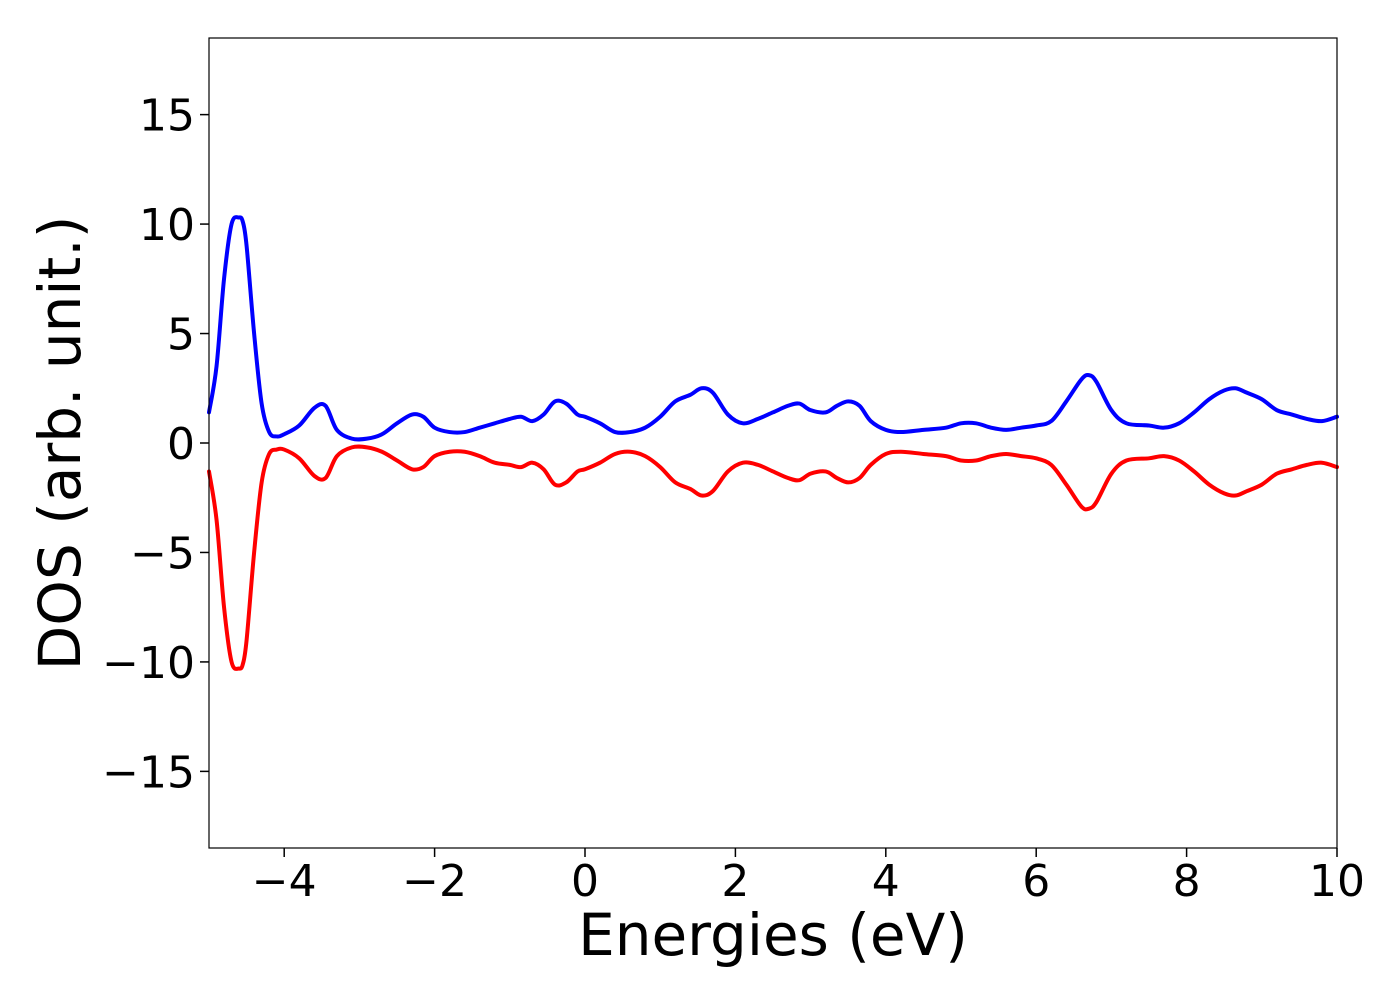  I want to click on y-tick-label: 15, so click(167, 116).